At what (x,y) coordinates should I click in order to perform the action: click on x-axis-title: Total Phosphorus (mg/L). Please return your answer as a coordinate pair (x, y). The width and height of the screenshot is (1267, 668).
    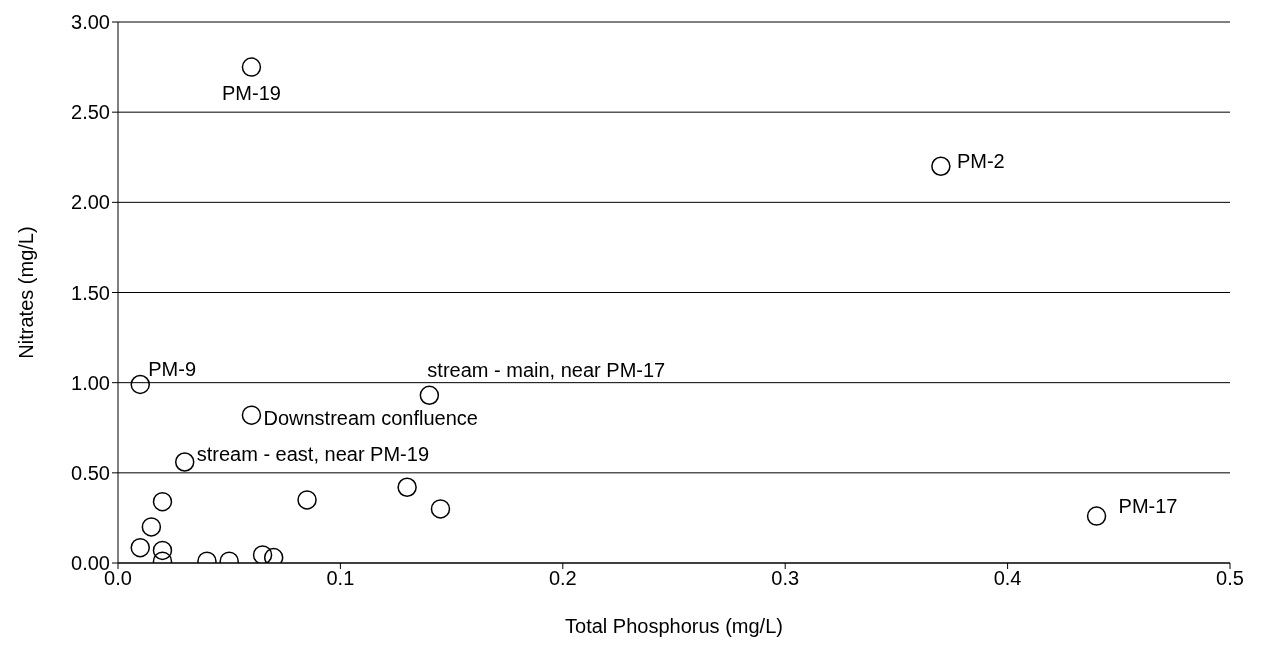
    Looking at the image, I should click on (674, 626).